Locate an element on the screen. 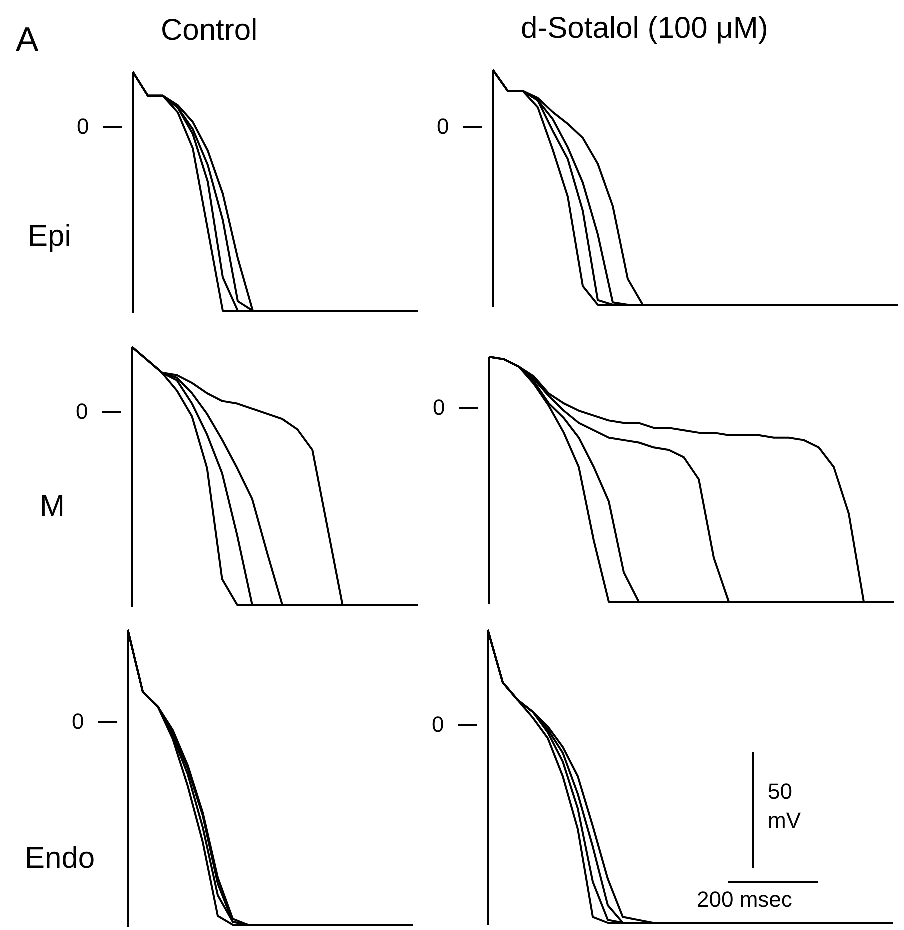  text: A is located at coordinates (27, 40).